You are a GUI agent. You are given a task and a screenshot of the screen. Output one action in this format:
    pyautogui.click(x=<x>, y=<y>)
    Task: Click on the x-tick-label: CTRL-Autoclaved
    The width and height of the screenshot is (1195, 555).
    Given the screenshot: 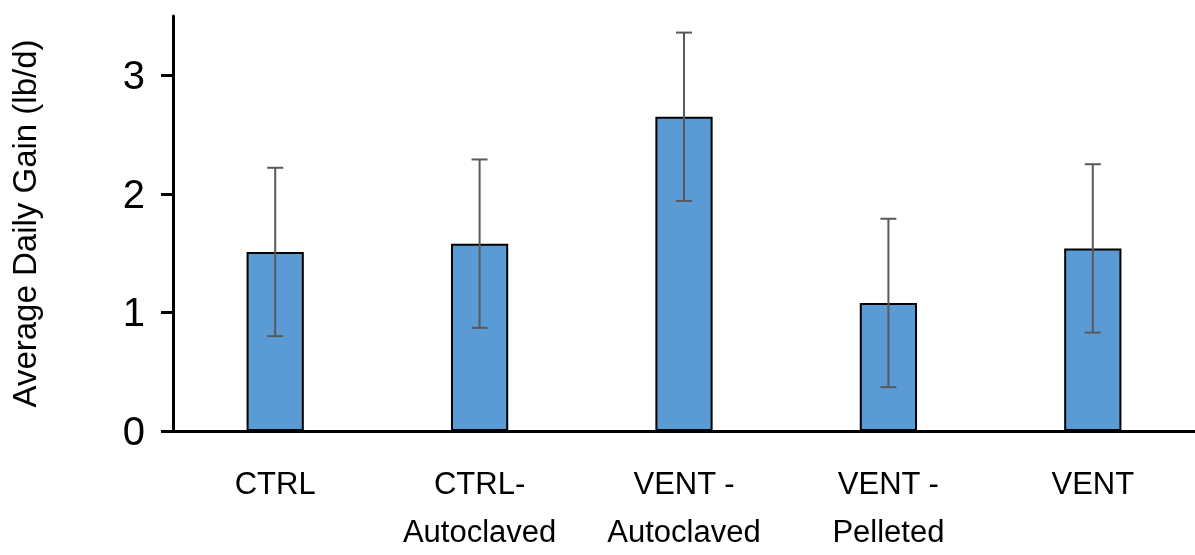 What is the action you would take?
    pyautogui.click(x=479, y=507)
    